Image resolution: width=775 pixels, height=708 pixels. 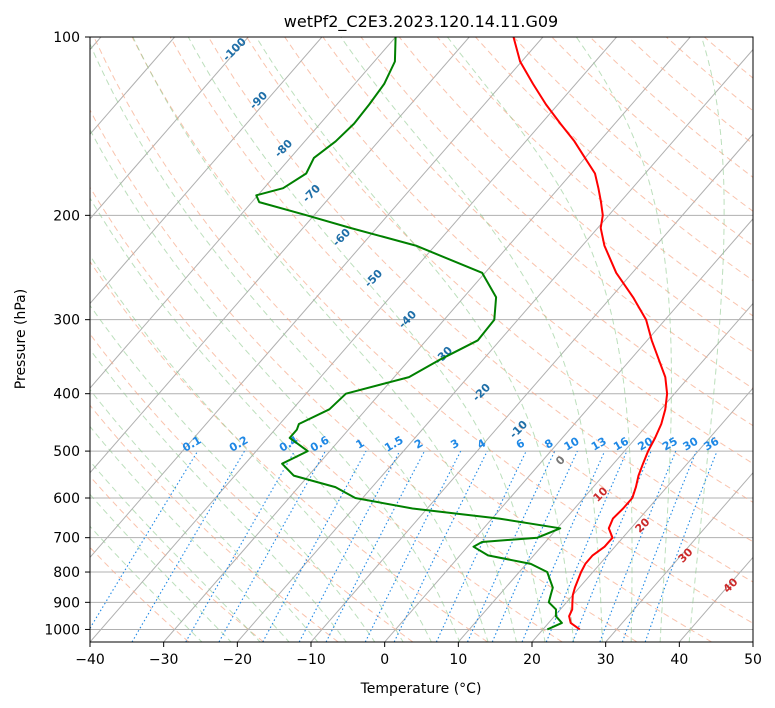 What do you see at coordinates (66, 395) in the screenshot?
I see `y-tick-label: 400` at bounding box center [66, 395].